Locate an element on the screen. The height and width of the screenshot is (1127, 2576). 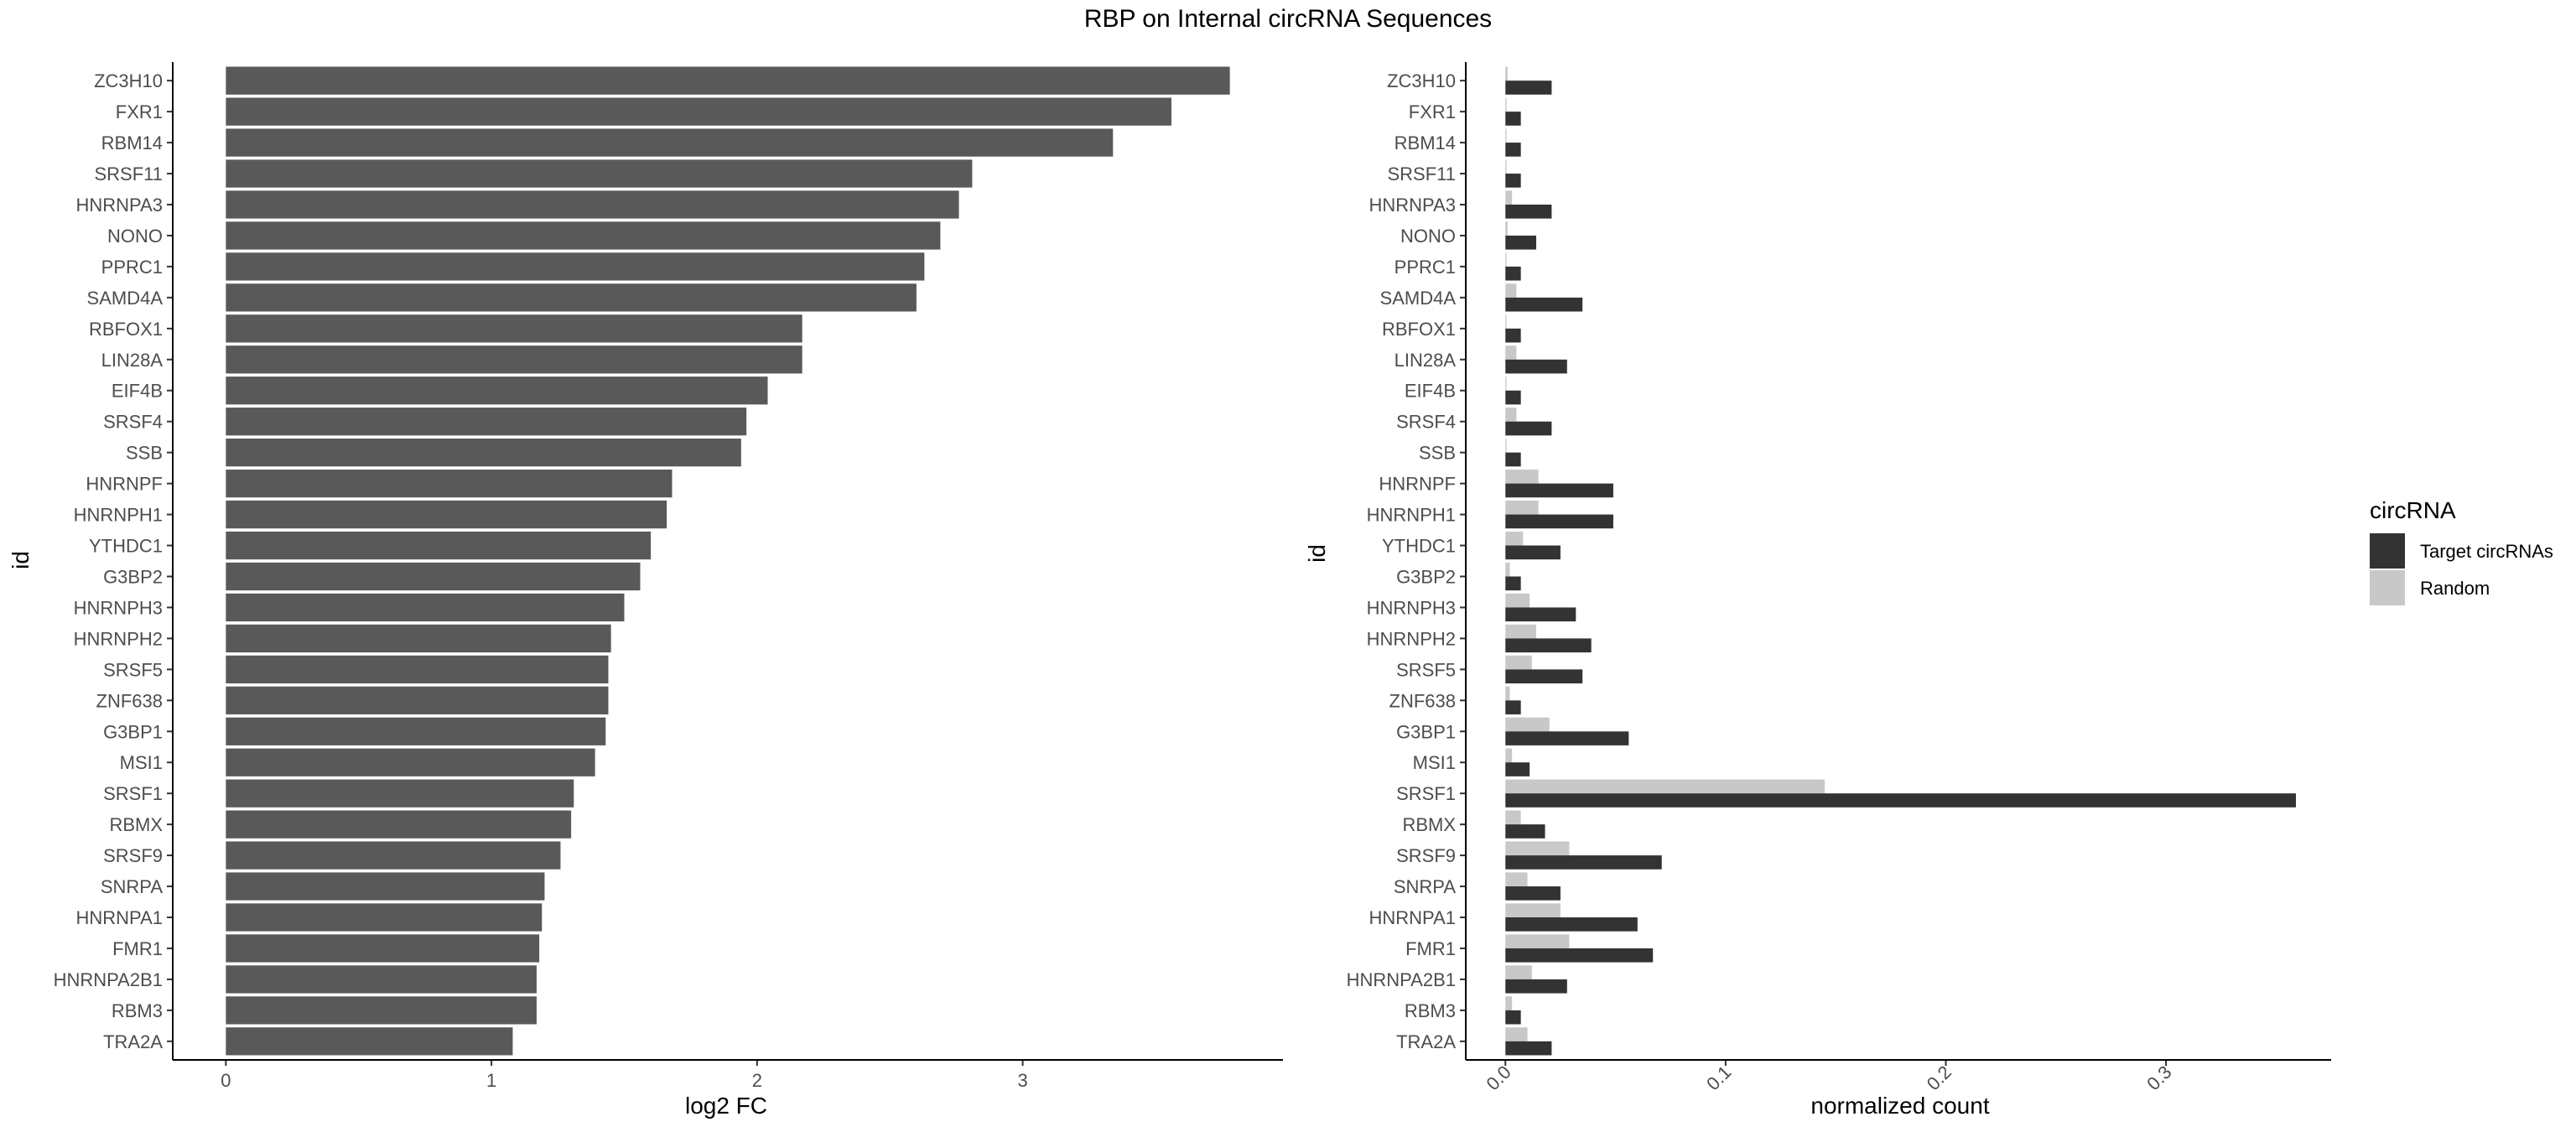
bar-srsf9 is located at coordinates (393, 855).